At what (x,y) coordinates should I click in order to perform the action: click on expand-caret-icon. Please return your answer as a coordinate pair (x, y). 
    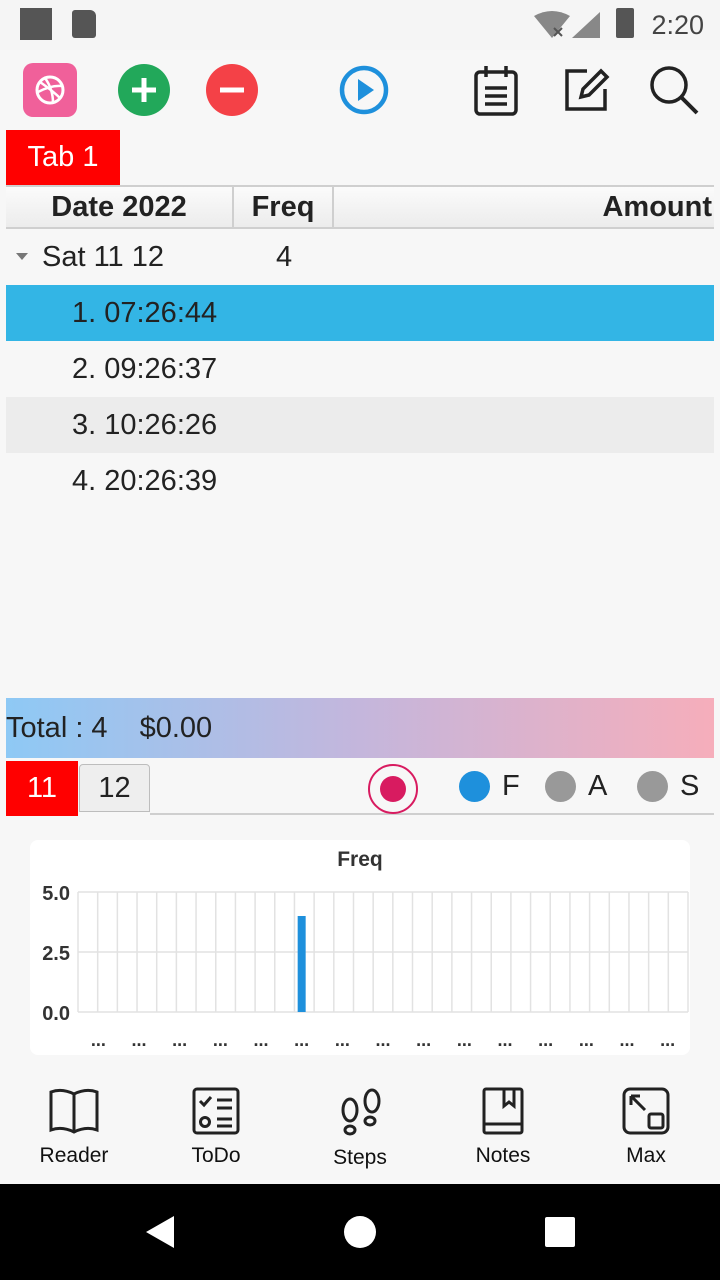
    Looking at the image, I should click on (22, 256).